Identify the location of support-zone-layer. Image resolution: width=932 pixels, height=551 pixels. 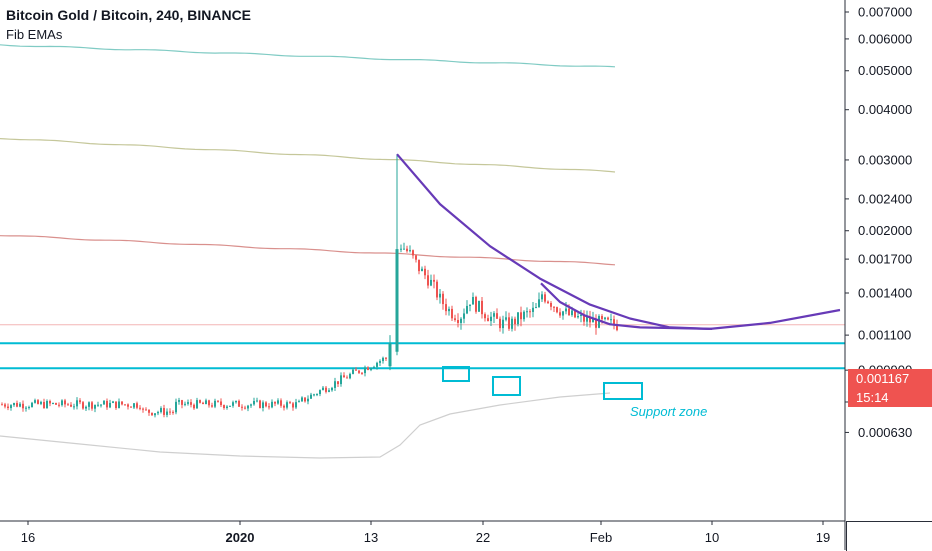
(422, 371).